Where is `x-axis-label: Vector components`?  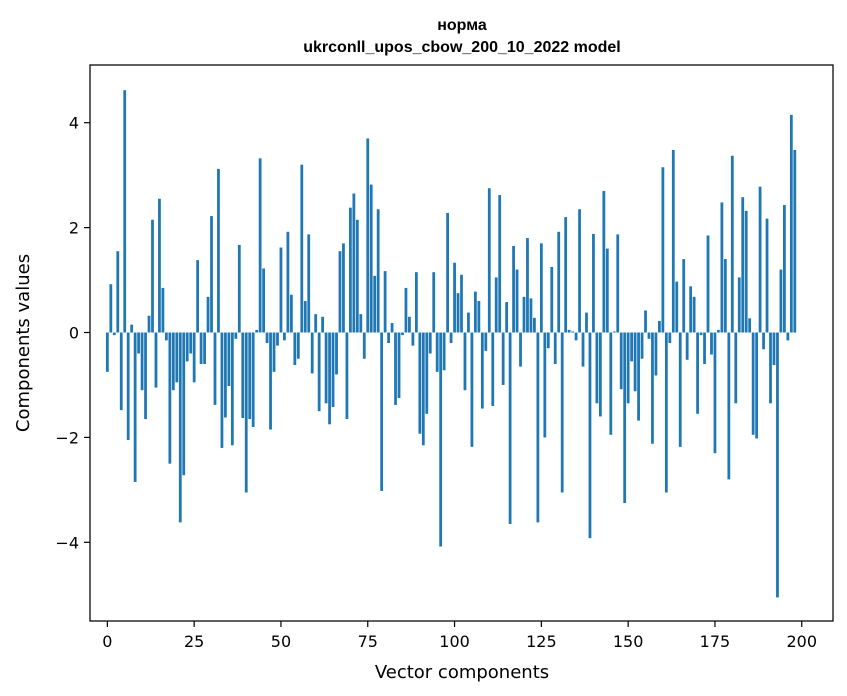
x-axis-label: Vector components is located at coordinates (462, 672).